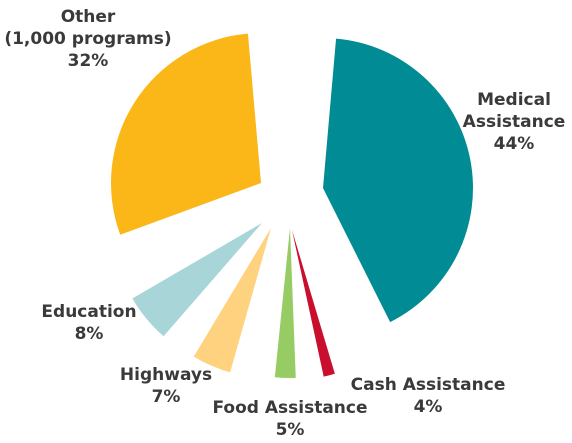 This screenshot has width=572, height=443. What do you see at coordinates (289, 408) in the screenshot?
I see `slice-category-text: Food Assistance` at bounding box center [289, 408].